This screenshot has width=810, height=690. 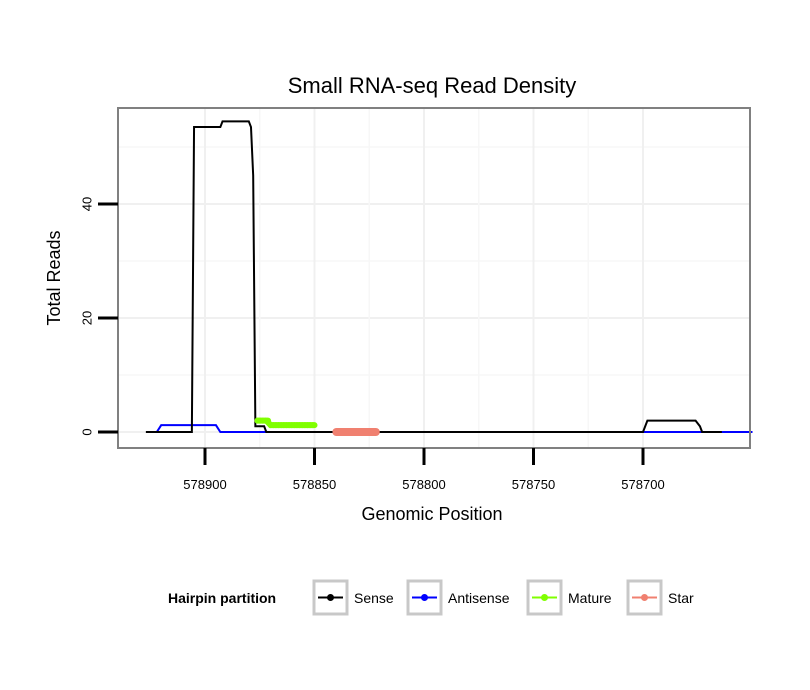 I want to click on x-axis-label: Genomic Position, so click(x=431, y=514).